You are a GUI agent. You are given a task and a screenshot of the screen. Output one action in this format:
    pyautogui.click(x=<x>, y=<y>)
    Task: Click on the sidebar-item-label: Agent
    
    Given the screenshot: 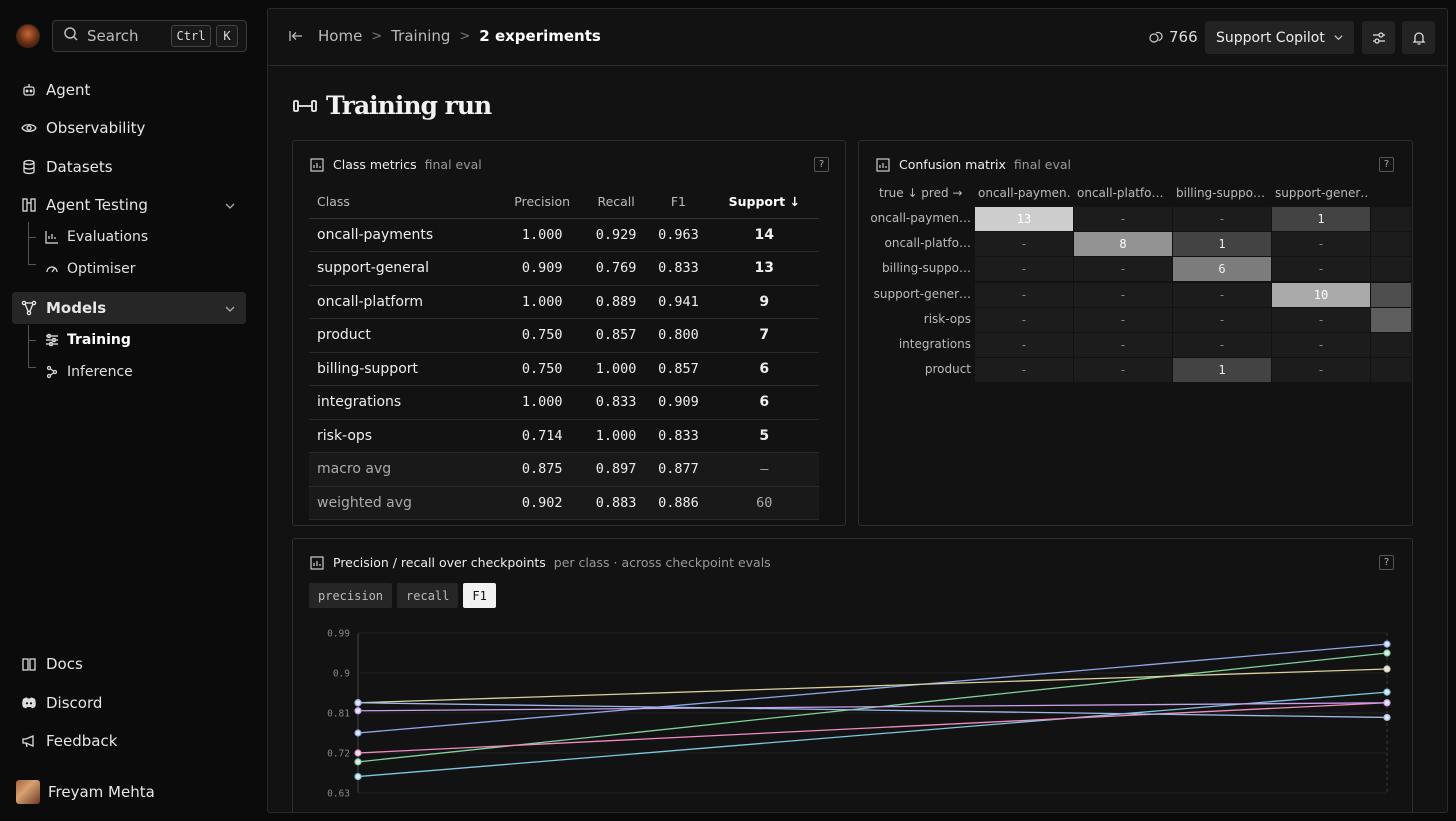 What is the action you would take?
    pyautogui.click(x=68, y=90)
    